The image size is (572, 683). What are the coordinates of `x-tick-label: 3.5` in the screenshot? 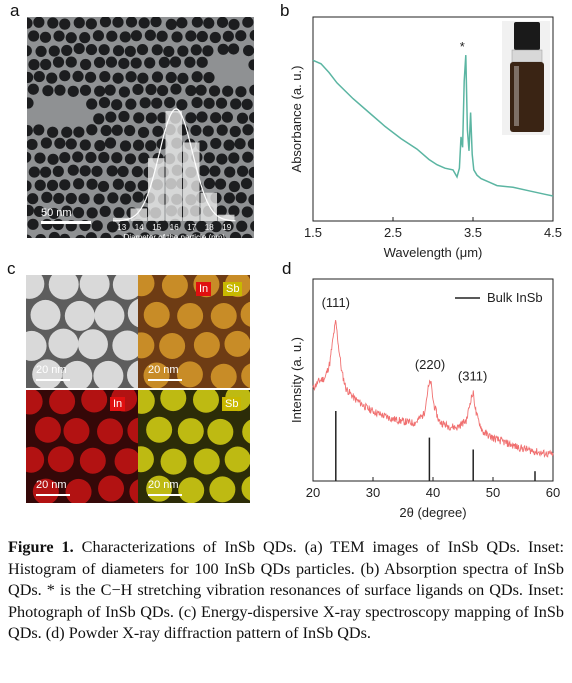 It's located at (473, 232).